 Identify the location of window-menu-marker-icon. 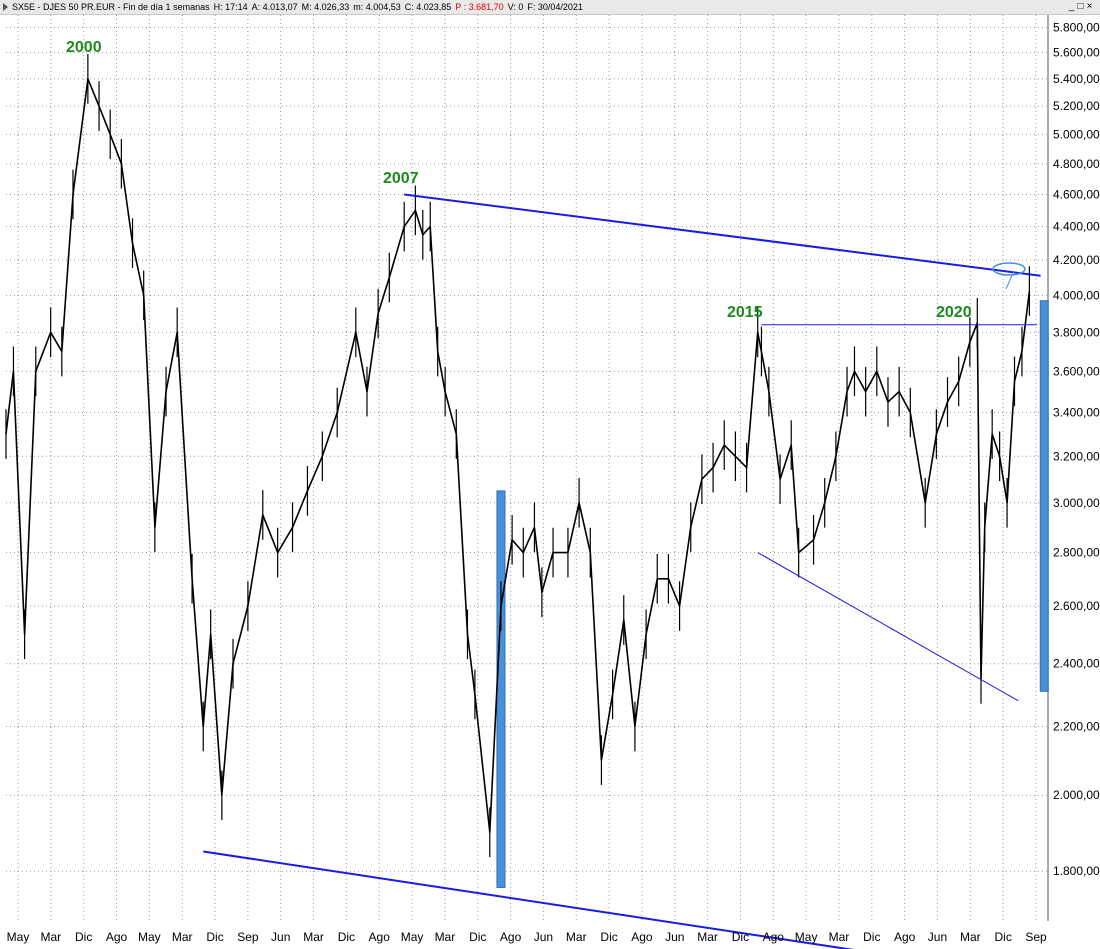
(5, 7).